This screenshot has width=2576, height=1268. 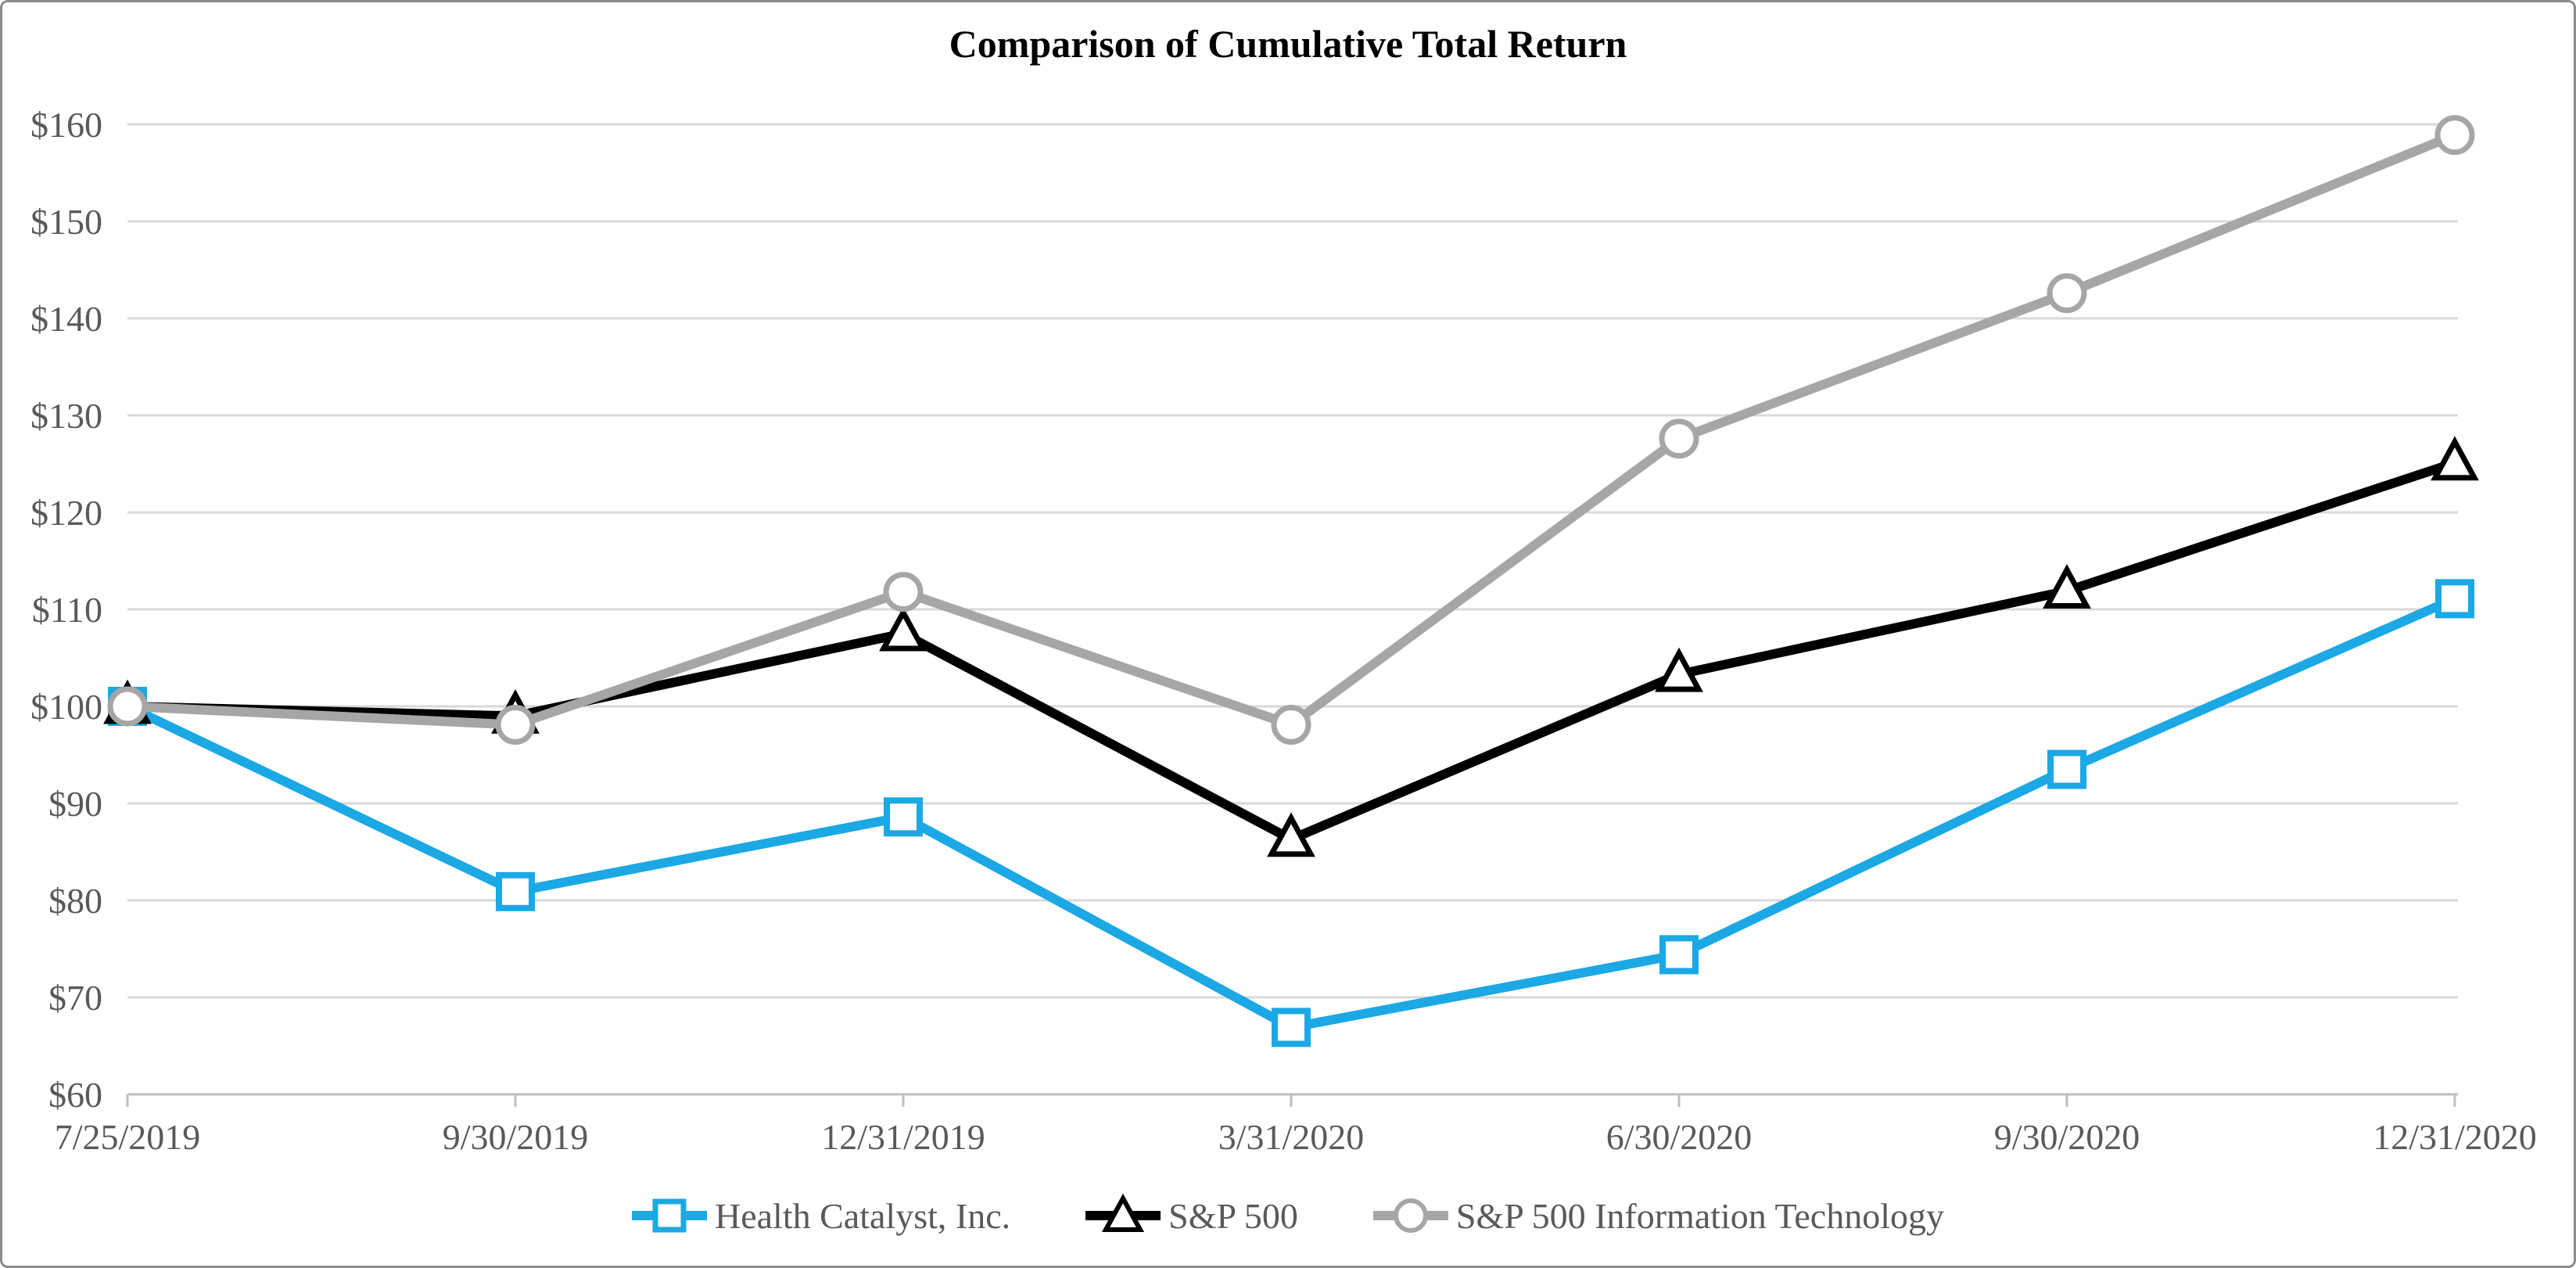 I want to click on y-axis-label-80: $80, so click(x=75, y=901).